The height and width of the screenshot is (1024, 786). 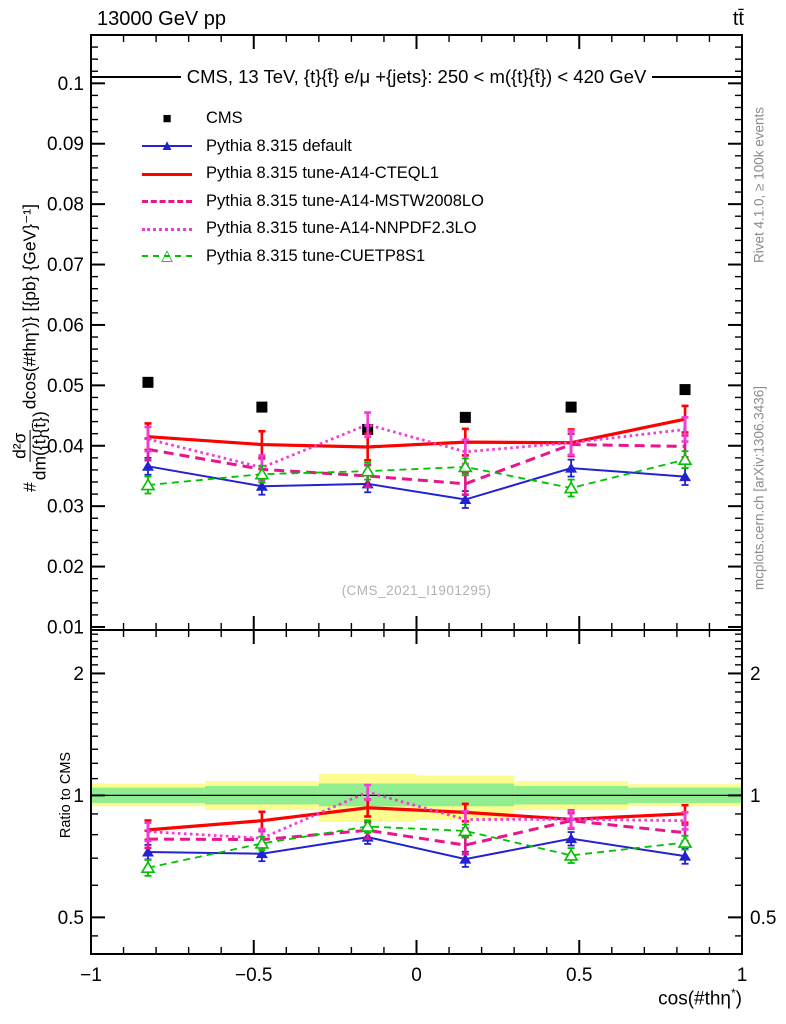 What do you see at coordinates (65, 627) in the screenshot?
I see `tick-label: 0.01` at bounding box center [65, 627].